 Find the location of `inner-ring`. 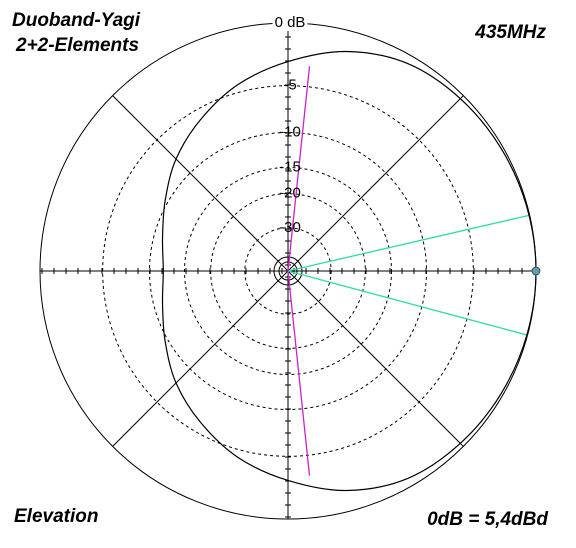

inner-ring is located at coordinates (288, 271).